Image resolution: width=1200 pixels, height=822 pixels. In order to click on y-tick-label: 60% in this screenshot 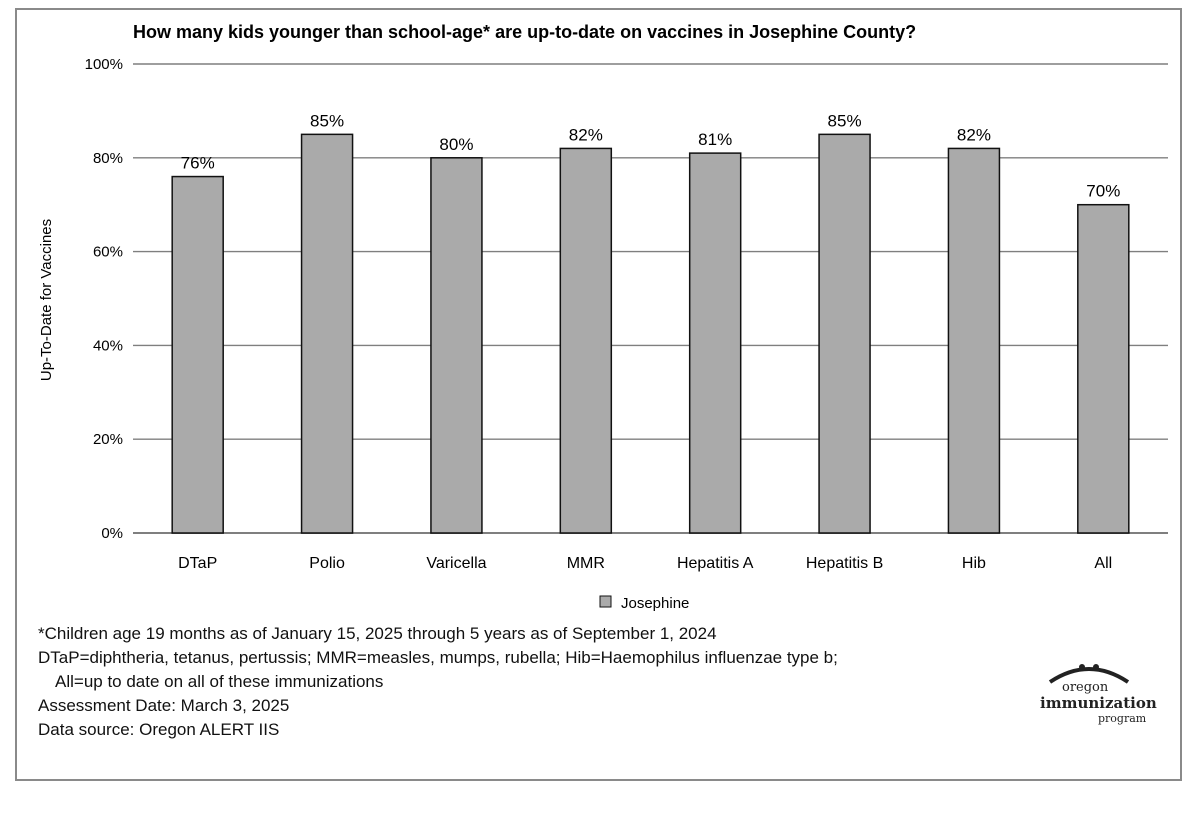, I will do `click(108, 252)`.